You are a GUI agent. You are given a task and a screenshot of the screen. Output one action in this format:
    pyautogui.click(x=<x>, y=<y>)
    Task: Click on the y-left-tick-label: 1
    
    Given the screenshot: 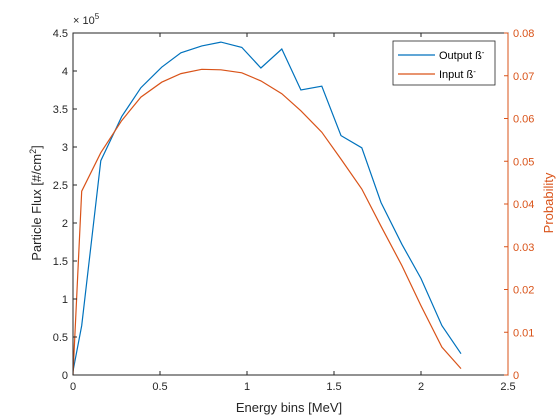 What is the action you would take?
    pyautogui.click(x=65, y=300)
    